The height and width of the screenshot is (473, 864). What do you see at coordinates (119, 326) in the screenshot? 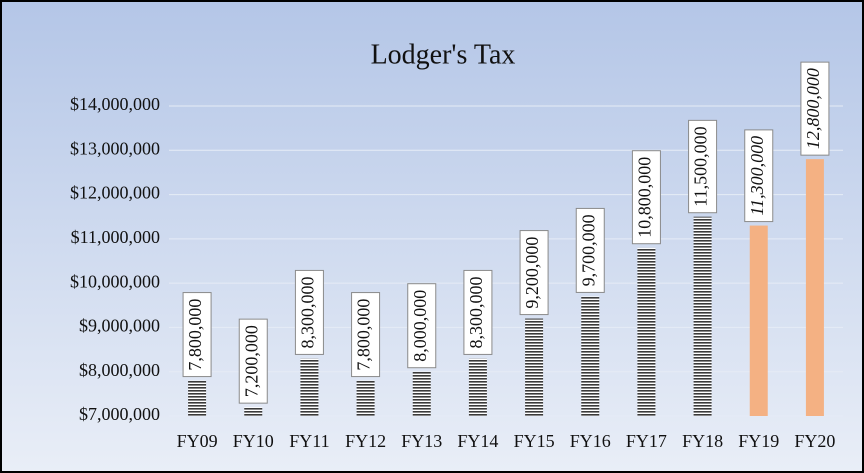
I see `y-tick-label: $9,000,000` at bounding box center [119, 326].